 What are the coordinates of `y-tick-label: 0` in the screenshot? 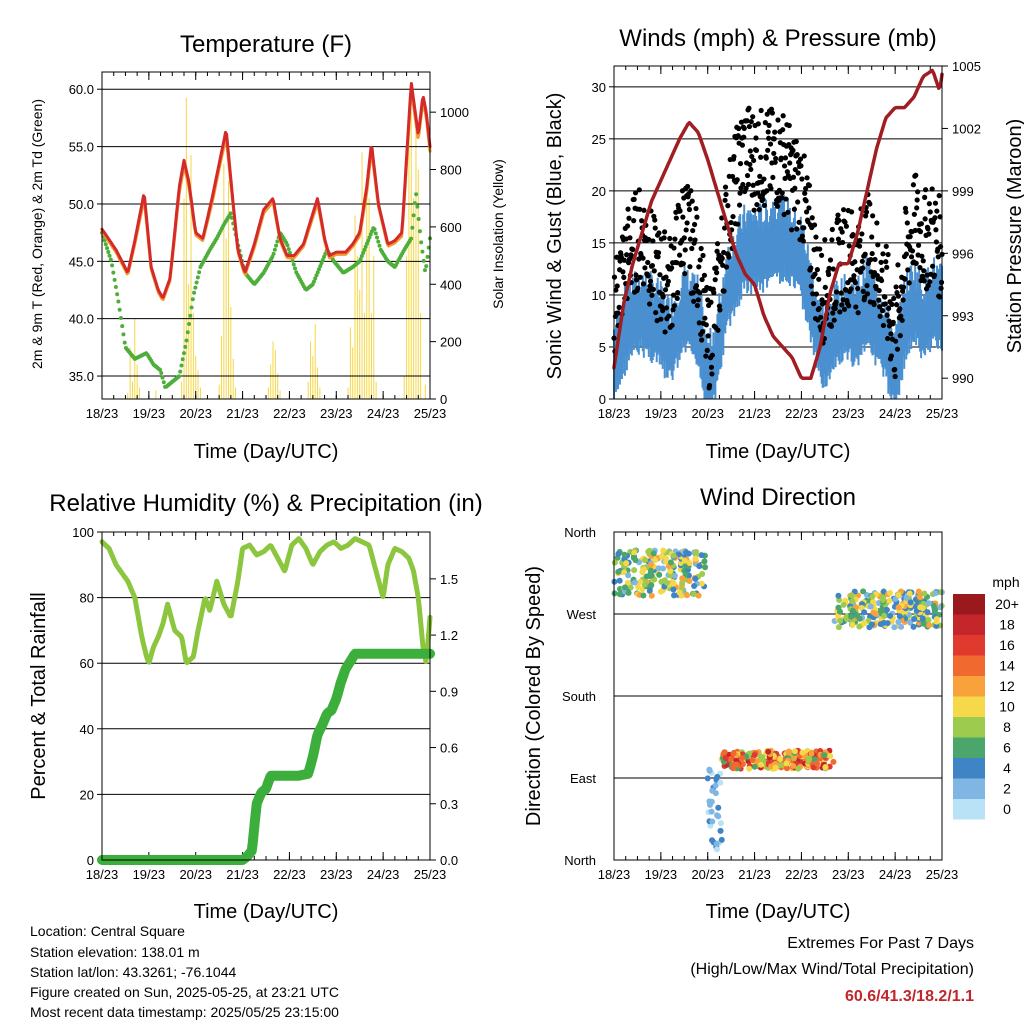 It's located at (90, 860).